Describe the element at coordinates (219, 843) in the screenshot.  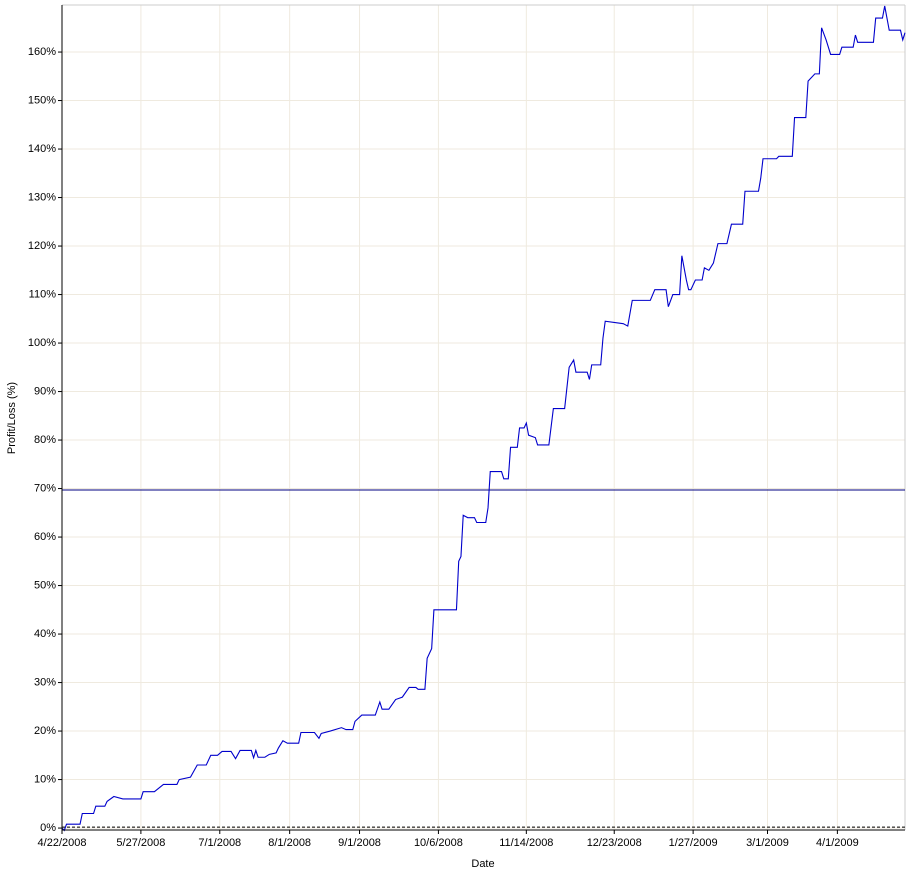
I see `x-tick-label: 7/1/2008` at that location.